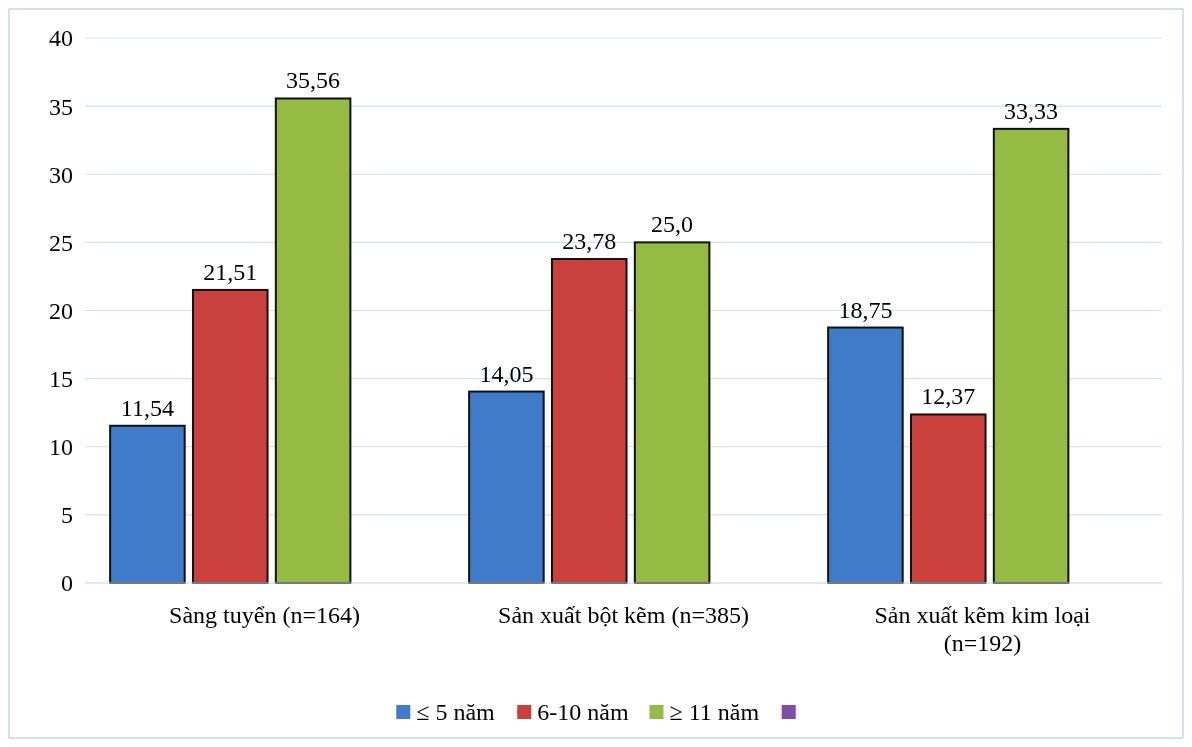 This screenshot has width=1192, height=747. What do you see at coordinates (264, 615) in the screenshot?
I see `x-tick-label: Sàng tuyển (n=164)` at bounding box center [264, 615].